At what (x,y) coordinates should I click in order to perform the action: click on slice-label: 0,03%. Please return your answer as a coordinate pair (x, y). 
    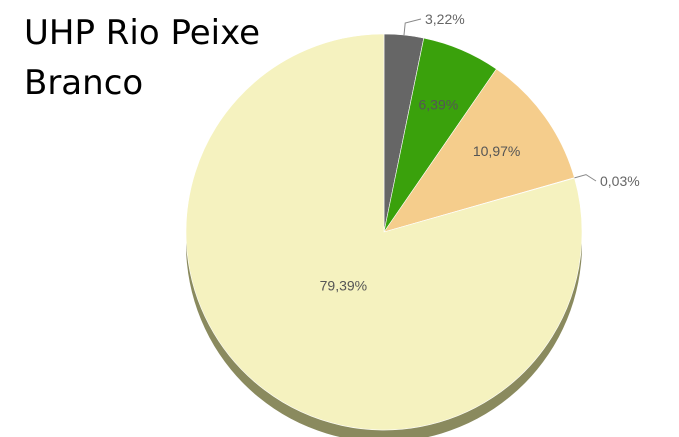
    Looking at the image, I should click on (620, 181).